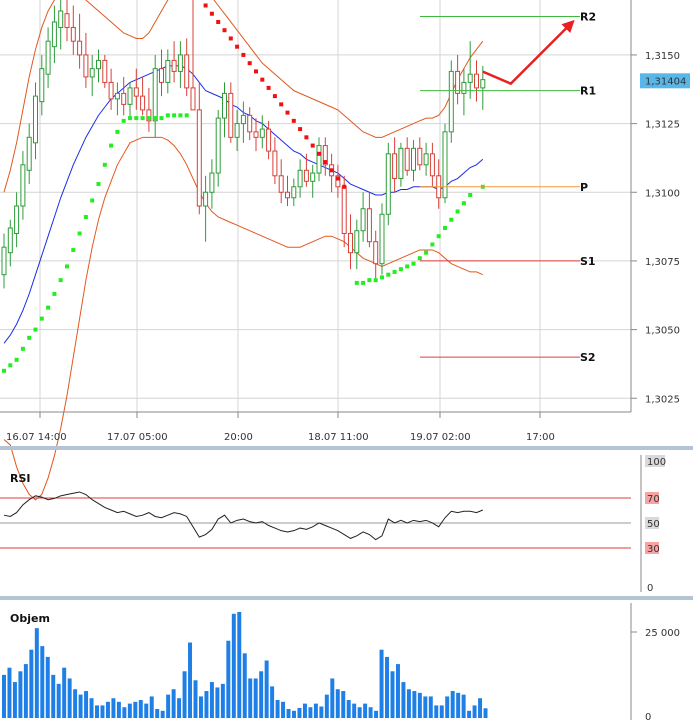 Image resolution: width=693 pixels, height=720 pixels. What do you see at coordinates (508, 187) in the screenshot?
I see `pivot-levels: R2 R1 P S1 S2` at bounding box center [508, 187].